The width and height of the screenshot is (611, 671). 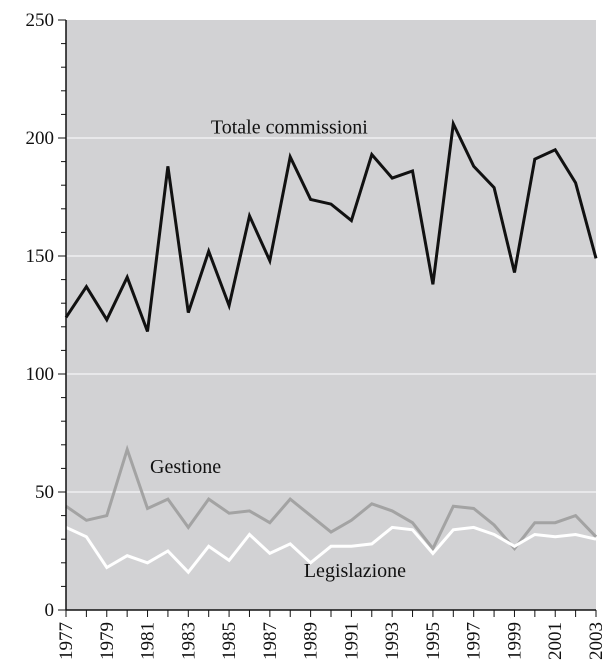 I want to click on x-tick-label: 1991, so click(x=351, y=641).